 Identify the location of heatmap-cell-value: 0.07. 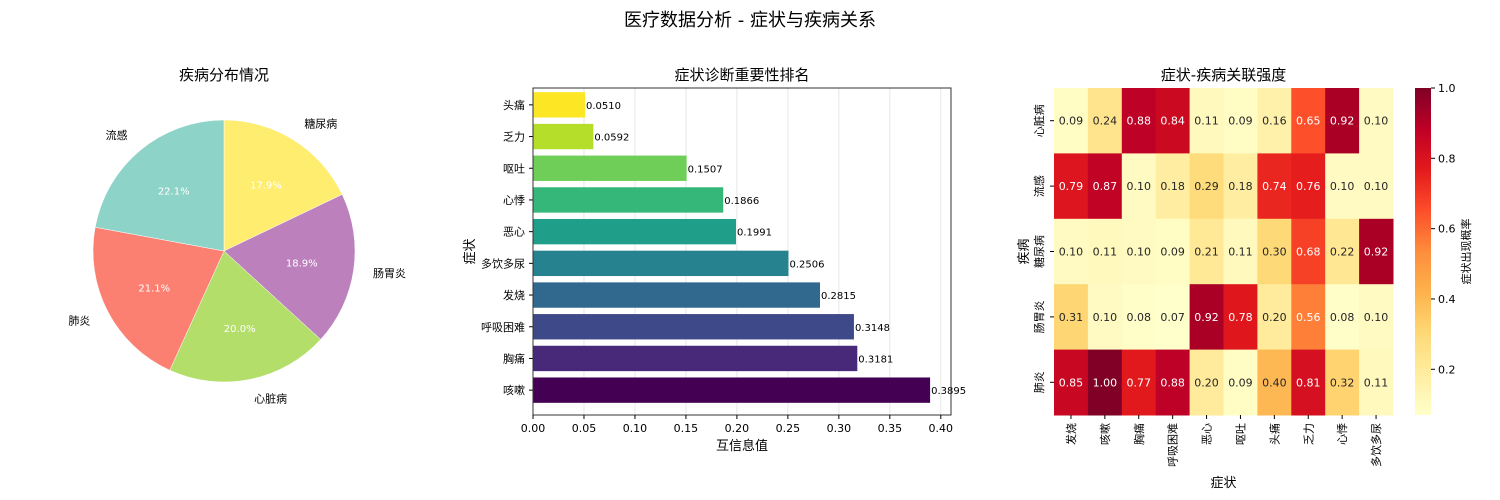
(1172, 317).